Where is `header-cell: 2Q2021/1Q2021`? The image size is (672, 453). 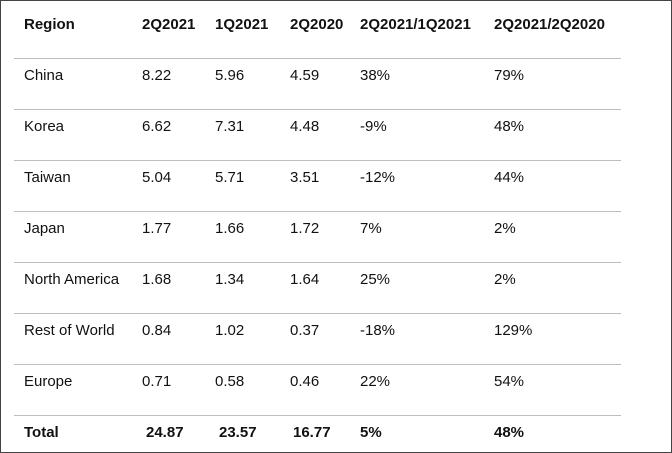 header-cell: 2Q2021/1Q2021 is located at coordinates (415, 24).